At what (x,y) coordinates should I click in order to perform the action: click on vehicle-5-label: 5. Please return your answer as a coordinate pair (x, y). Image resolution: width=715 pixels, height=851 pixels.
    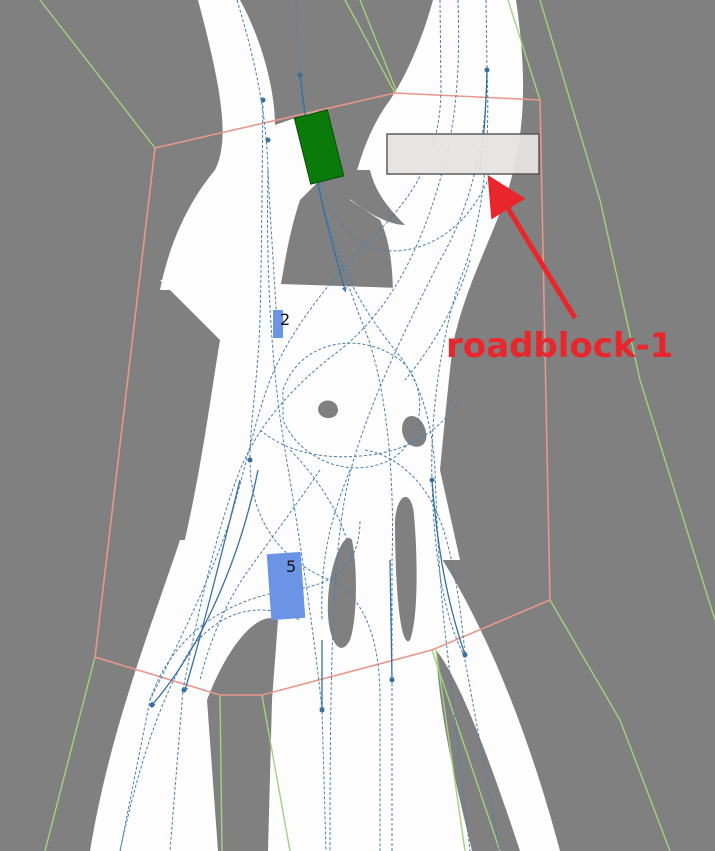
    Looking at the image, I should click on (291, 566).